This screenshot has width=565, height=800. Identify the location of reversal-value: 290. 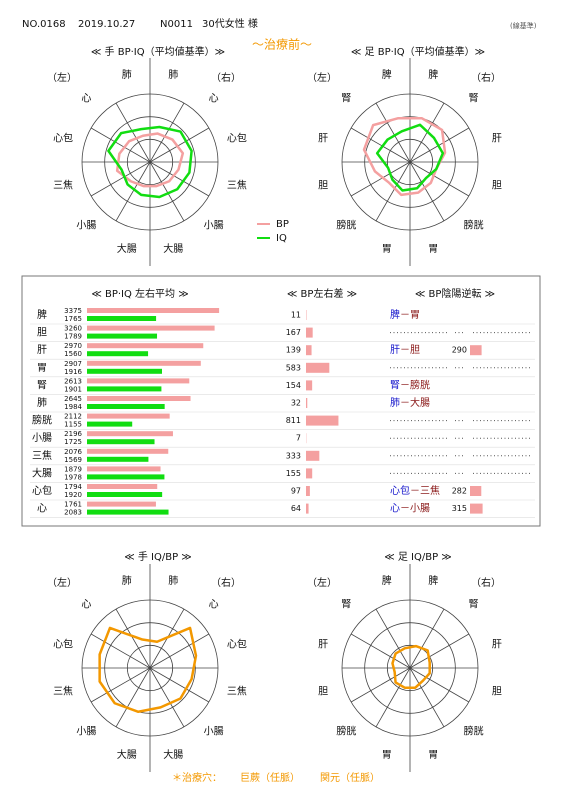
(459, 350).